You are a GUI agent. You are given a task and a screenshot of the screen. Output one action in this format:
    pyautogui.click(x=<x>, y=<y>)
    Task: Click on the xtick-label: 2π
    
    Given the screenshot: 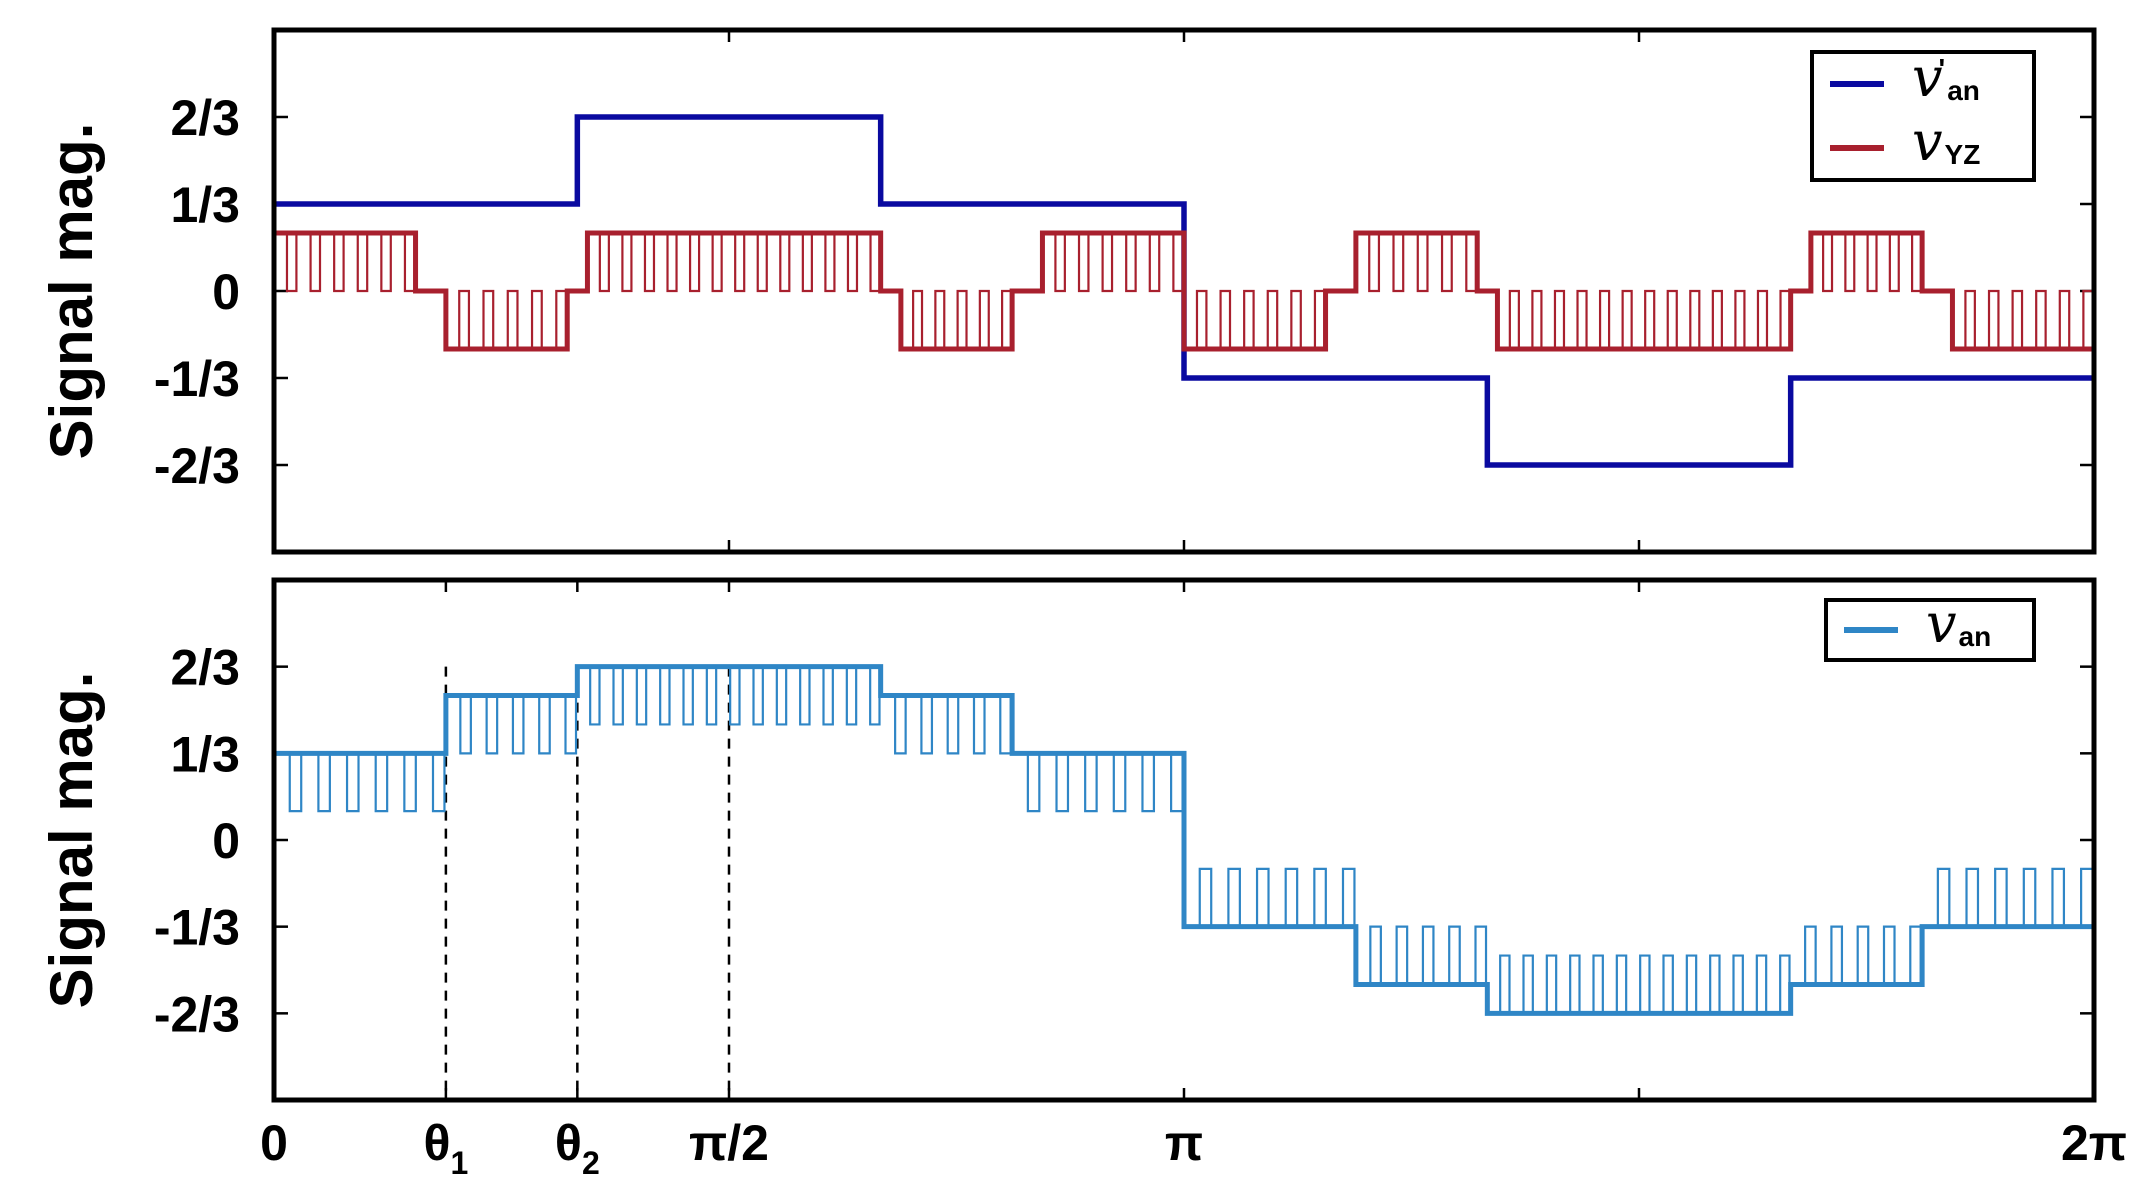 What is the action you would take?
    pyautogui.click(x=2094, y=1143)
    